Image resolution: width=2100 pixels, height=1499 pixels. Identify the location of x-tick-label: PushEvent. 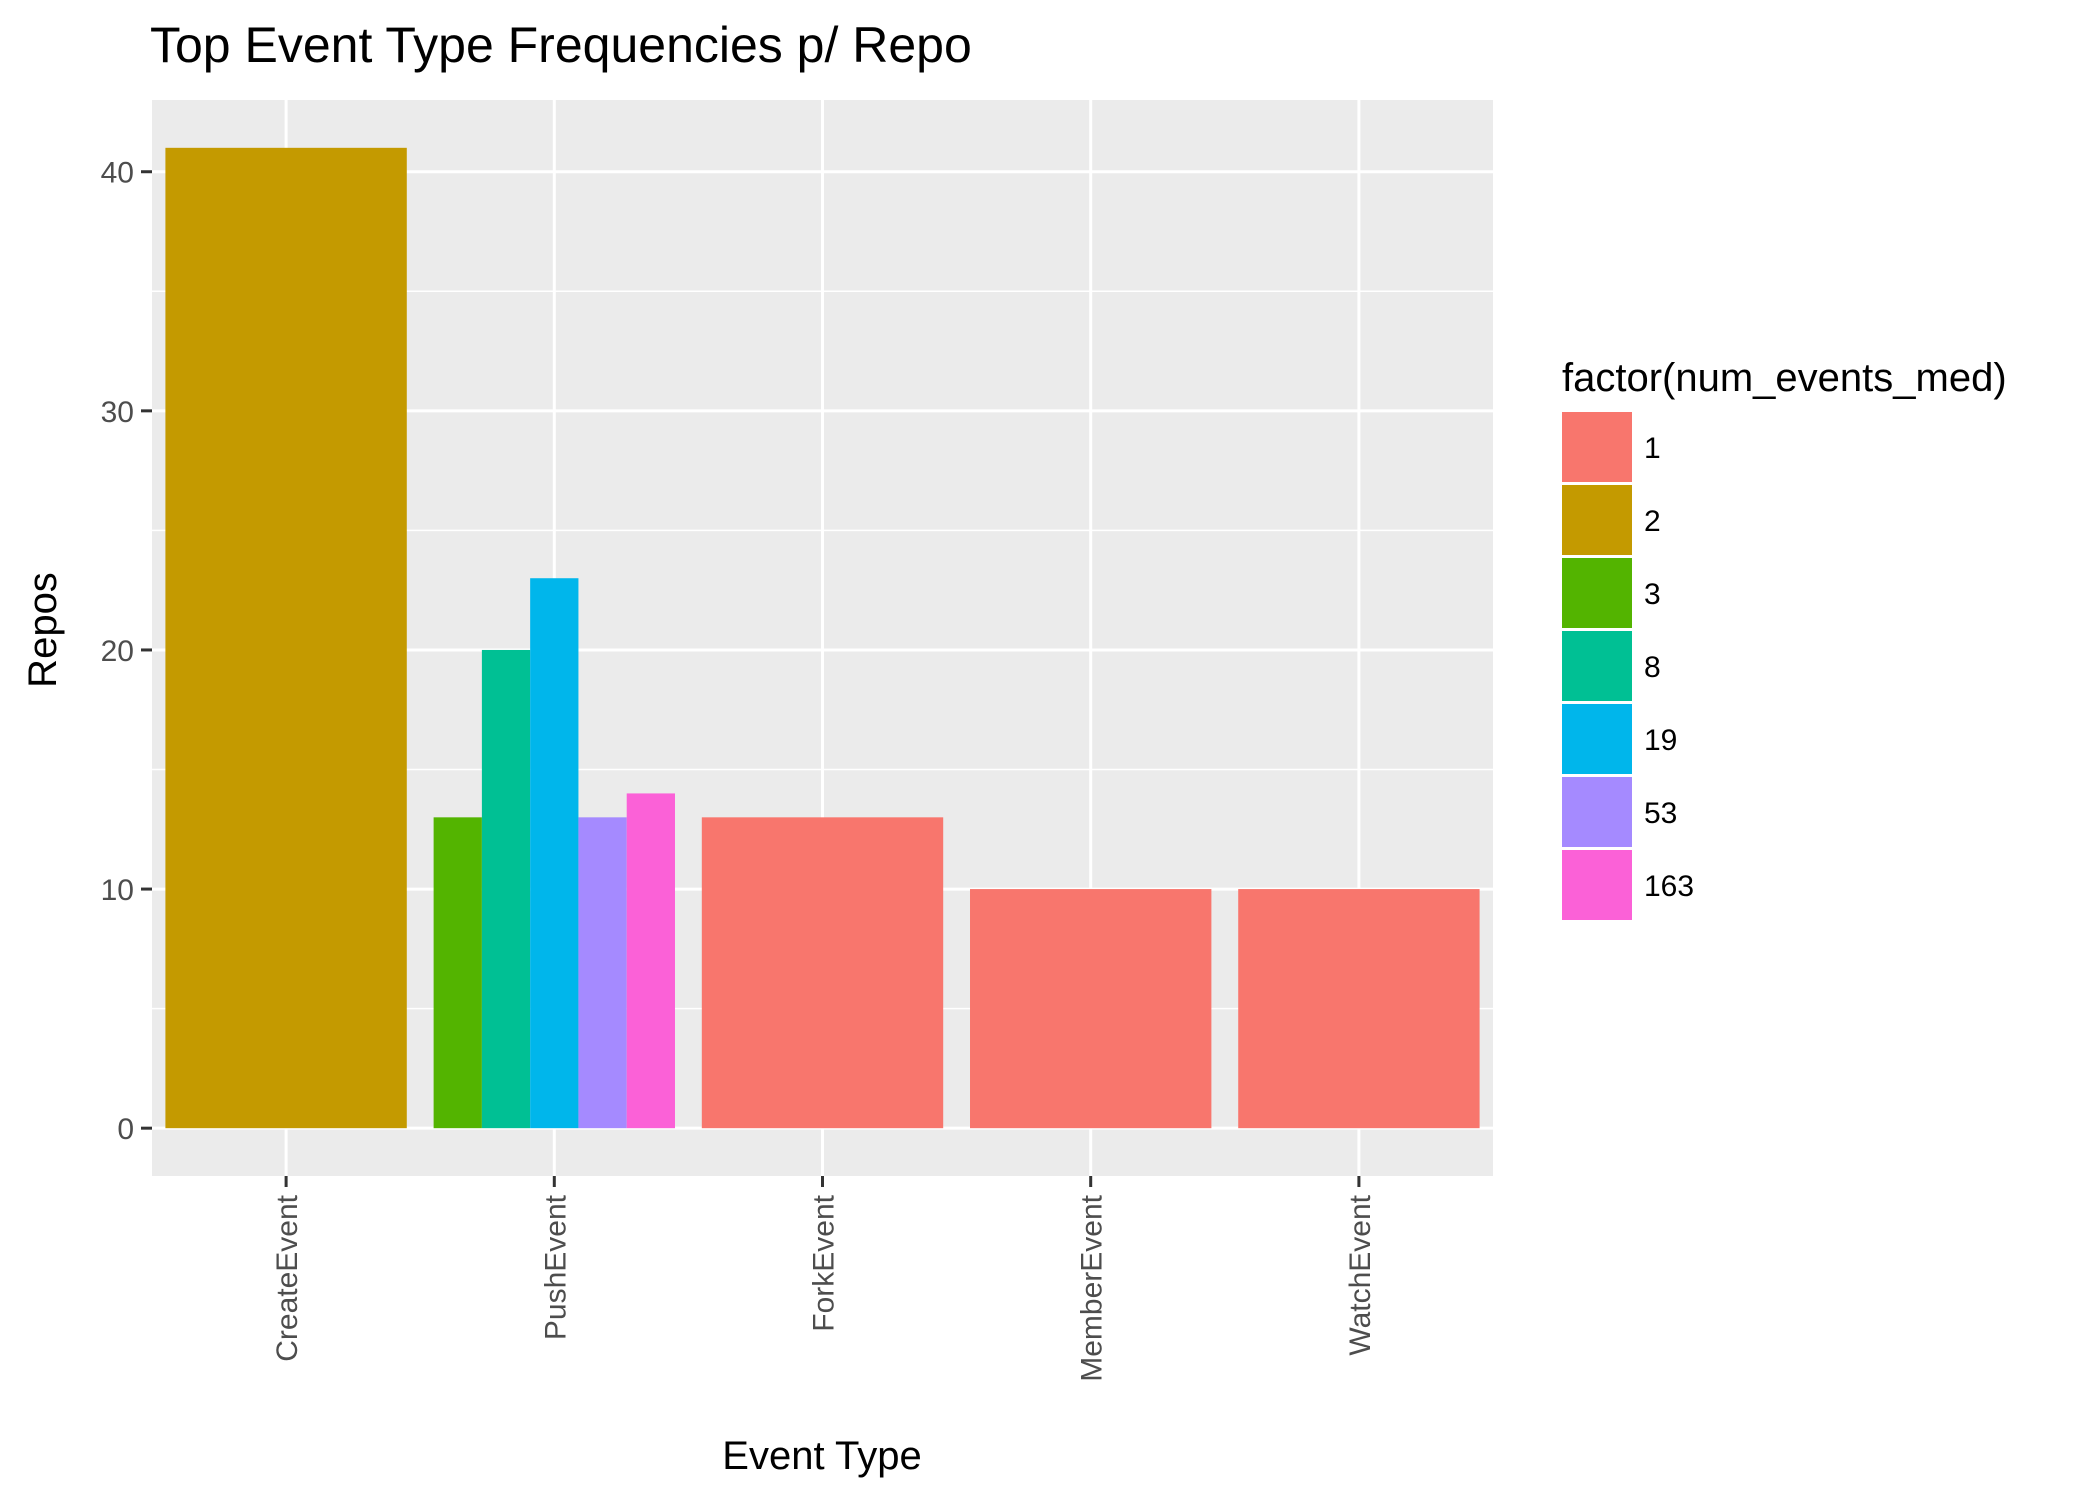
(555, 1267).